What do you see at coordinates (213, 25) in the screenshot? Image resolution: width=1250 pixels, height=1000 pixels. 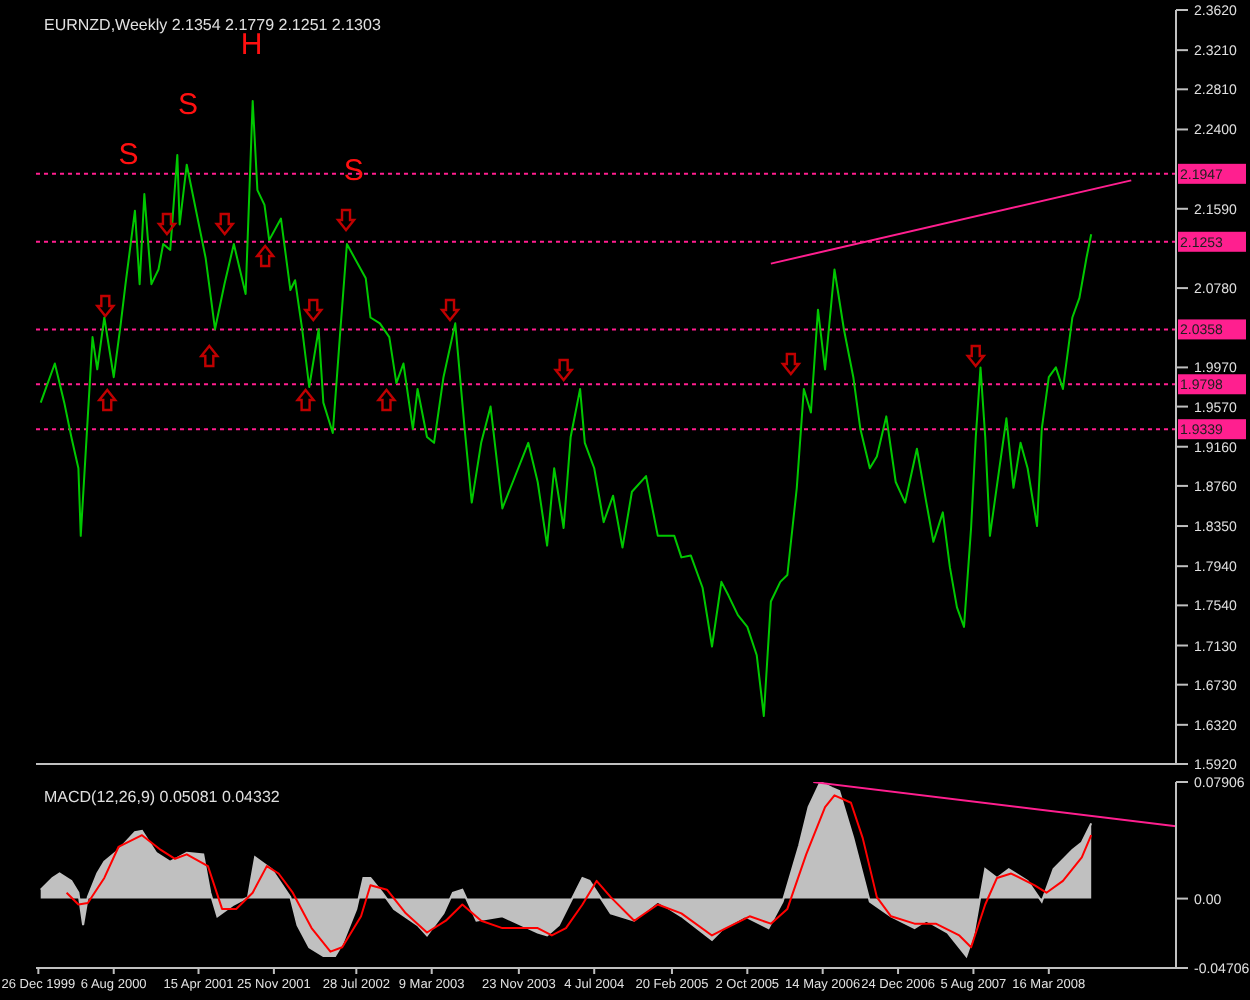 I see `chart-title: EURNZD,Weekly 2.1354 2.1779 2.1251 2.1303` at bounding box center [213, 25].